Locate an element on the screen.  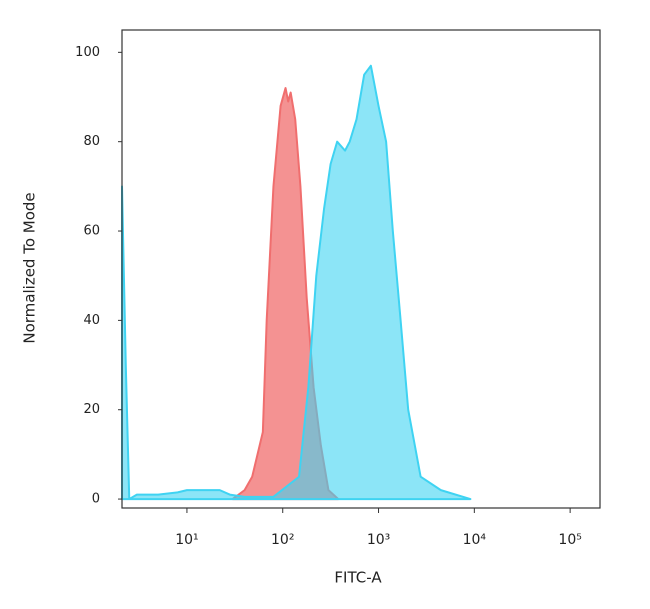
y-tick-label: 60 is located at coordinates (91, 231).